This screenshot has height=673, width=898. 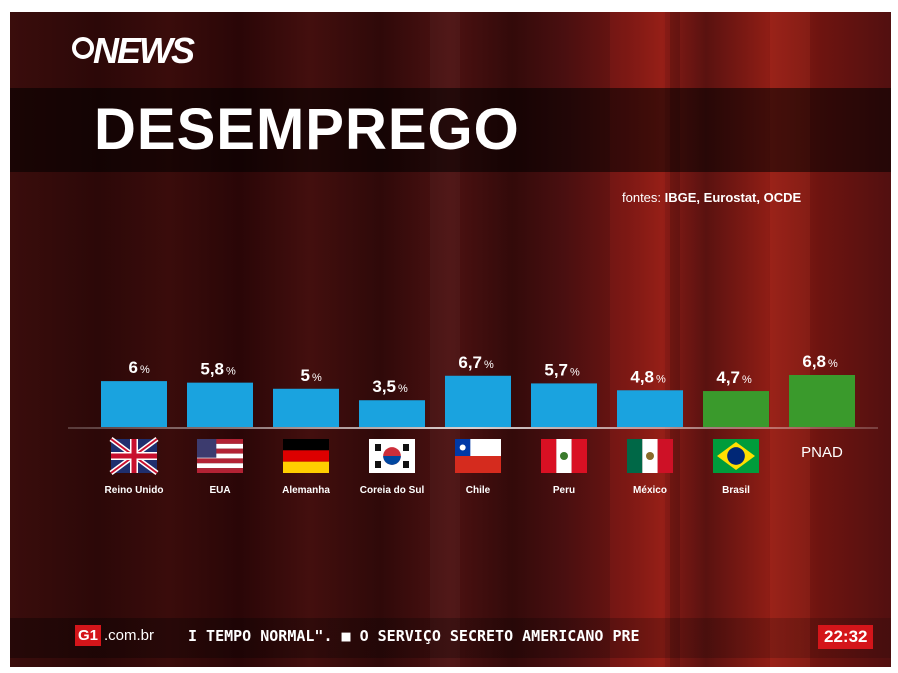 What do you see at coordinates (307, 129) in the screenshot?
I see `chart-title: DESEMPREGO` at bounding box center [307, 129].